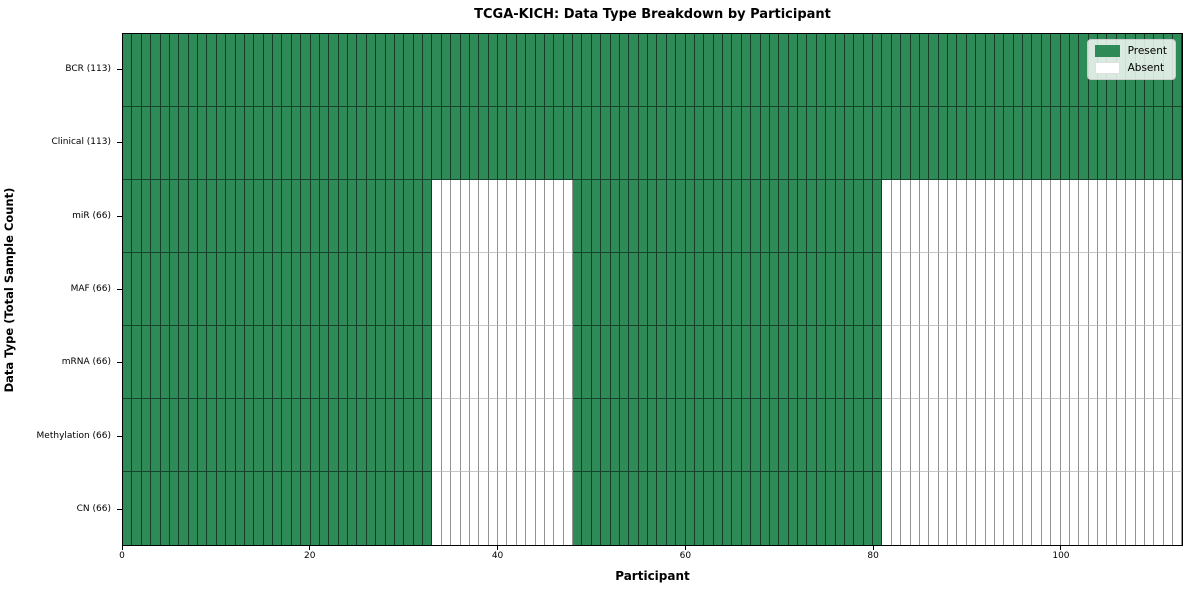 This screenshot has width=1200, height=600. What do you see at coordinates (653, 216) in the screenshot?
I see `matrix-row-mir` at bounding box center [653, 216].